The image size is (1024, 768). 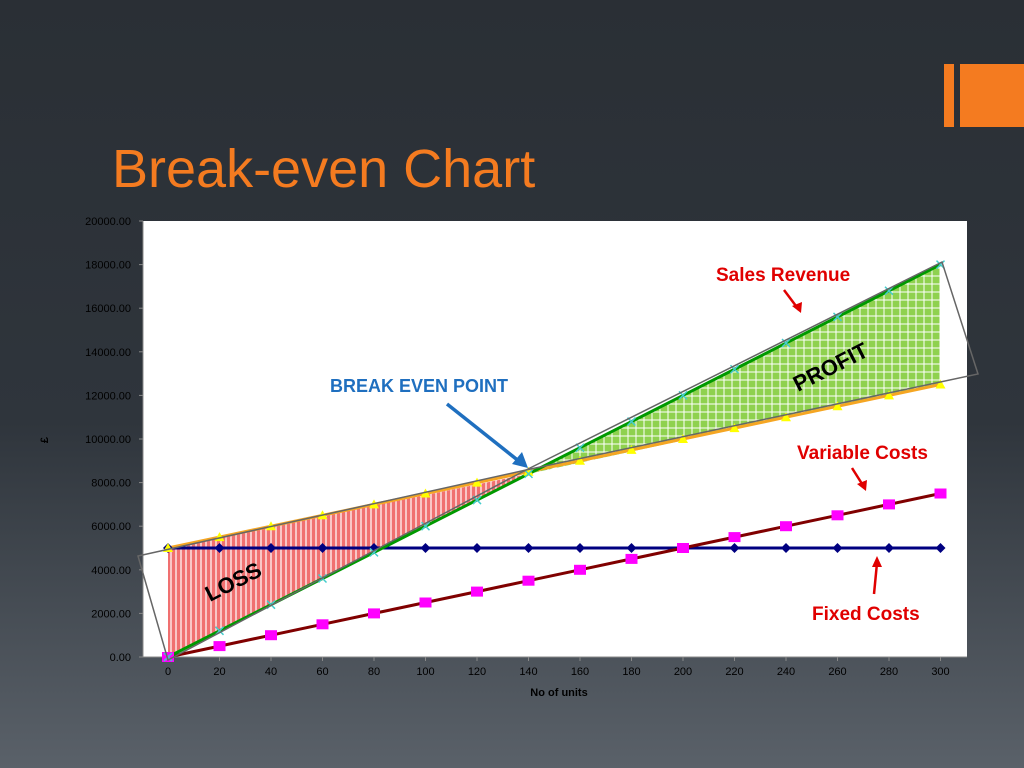 What do you see at coordinates (734, 672) in the screenshot?
I see `x-tick-label: 220` at bounding box center [734, 672].